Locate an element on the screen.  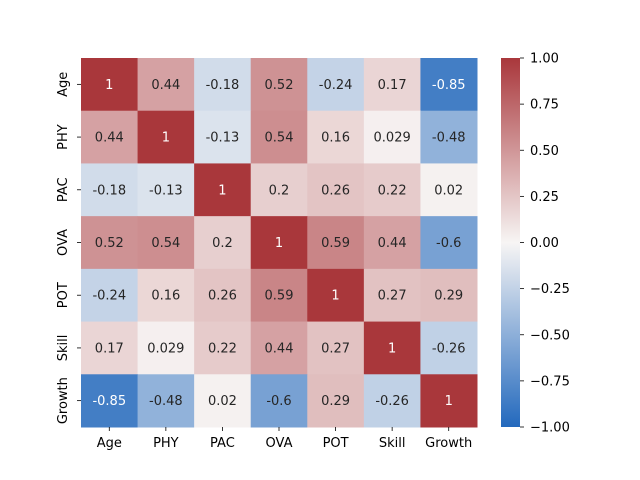
heatmap-cell-age-phy is located at coordinates (166, 85).